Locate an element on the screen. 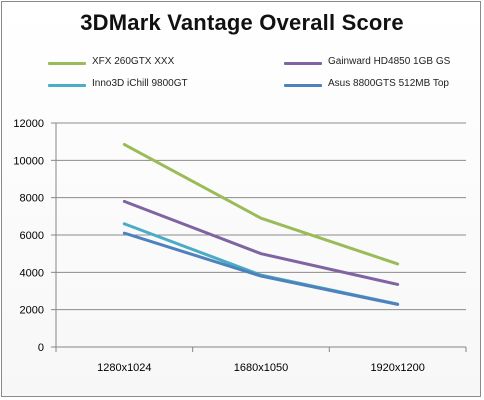 The image size is (484, 400). x-tick-label: 1920x1200 is located at coordinates (397, 368).